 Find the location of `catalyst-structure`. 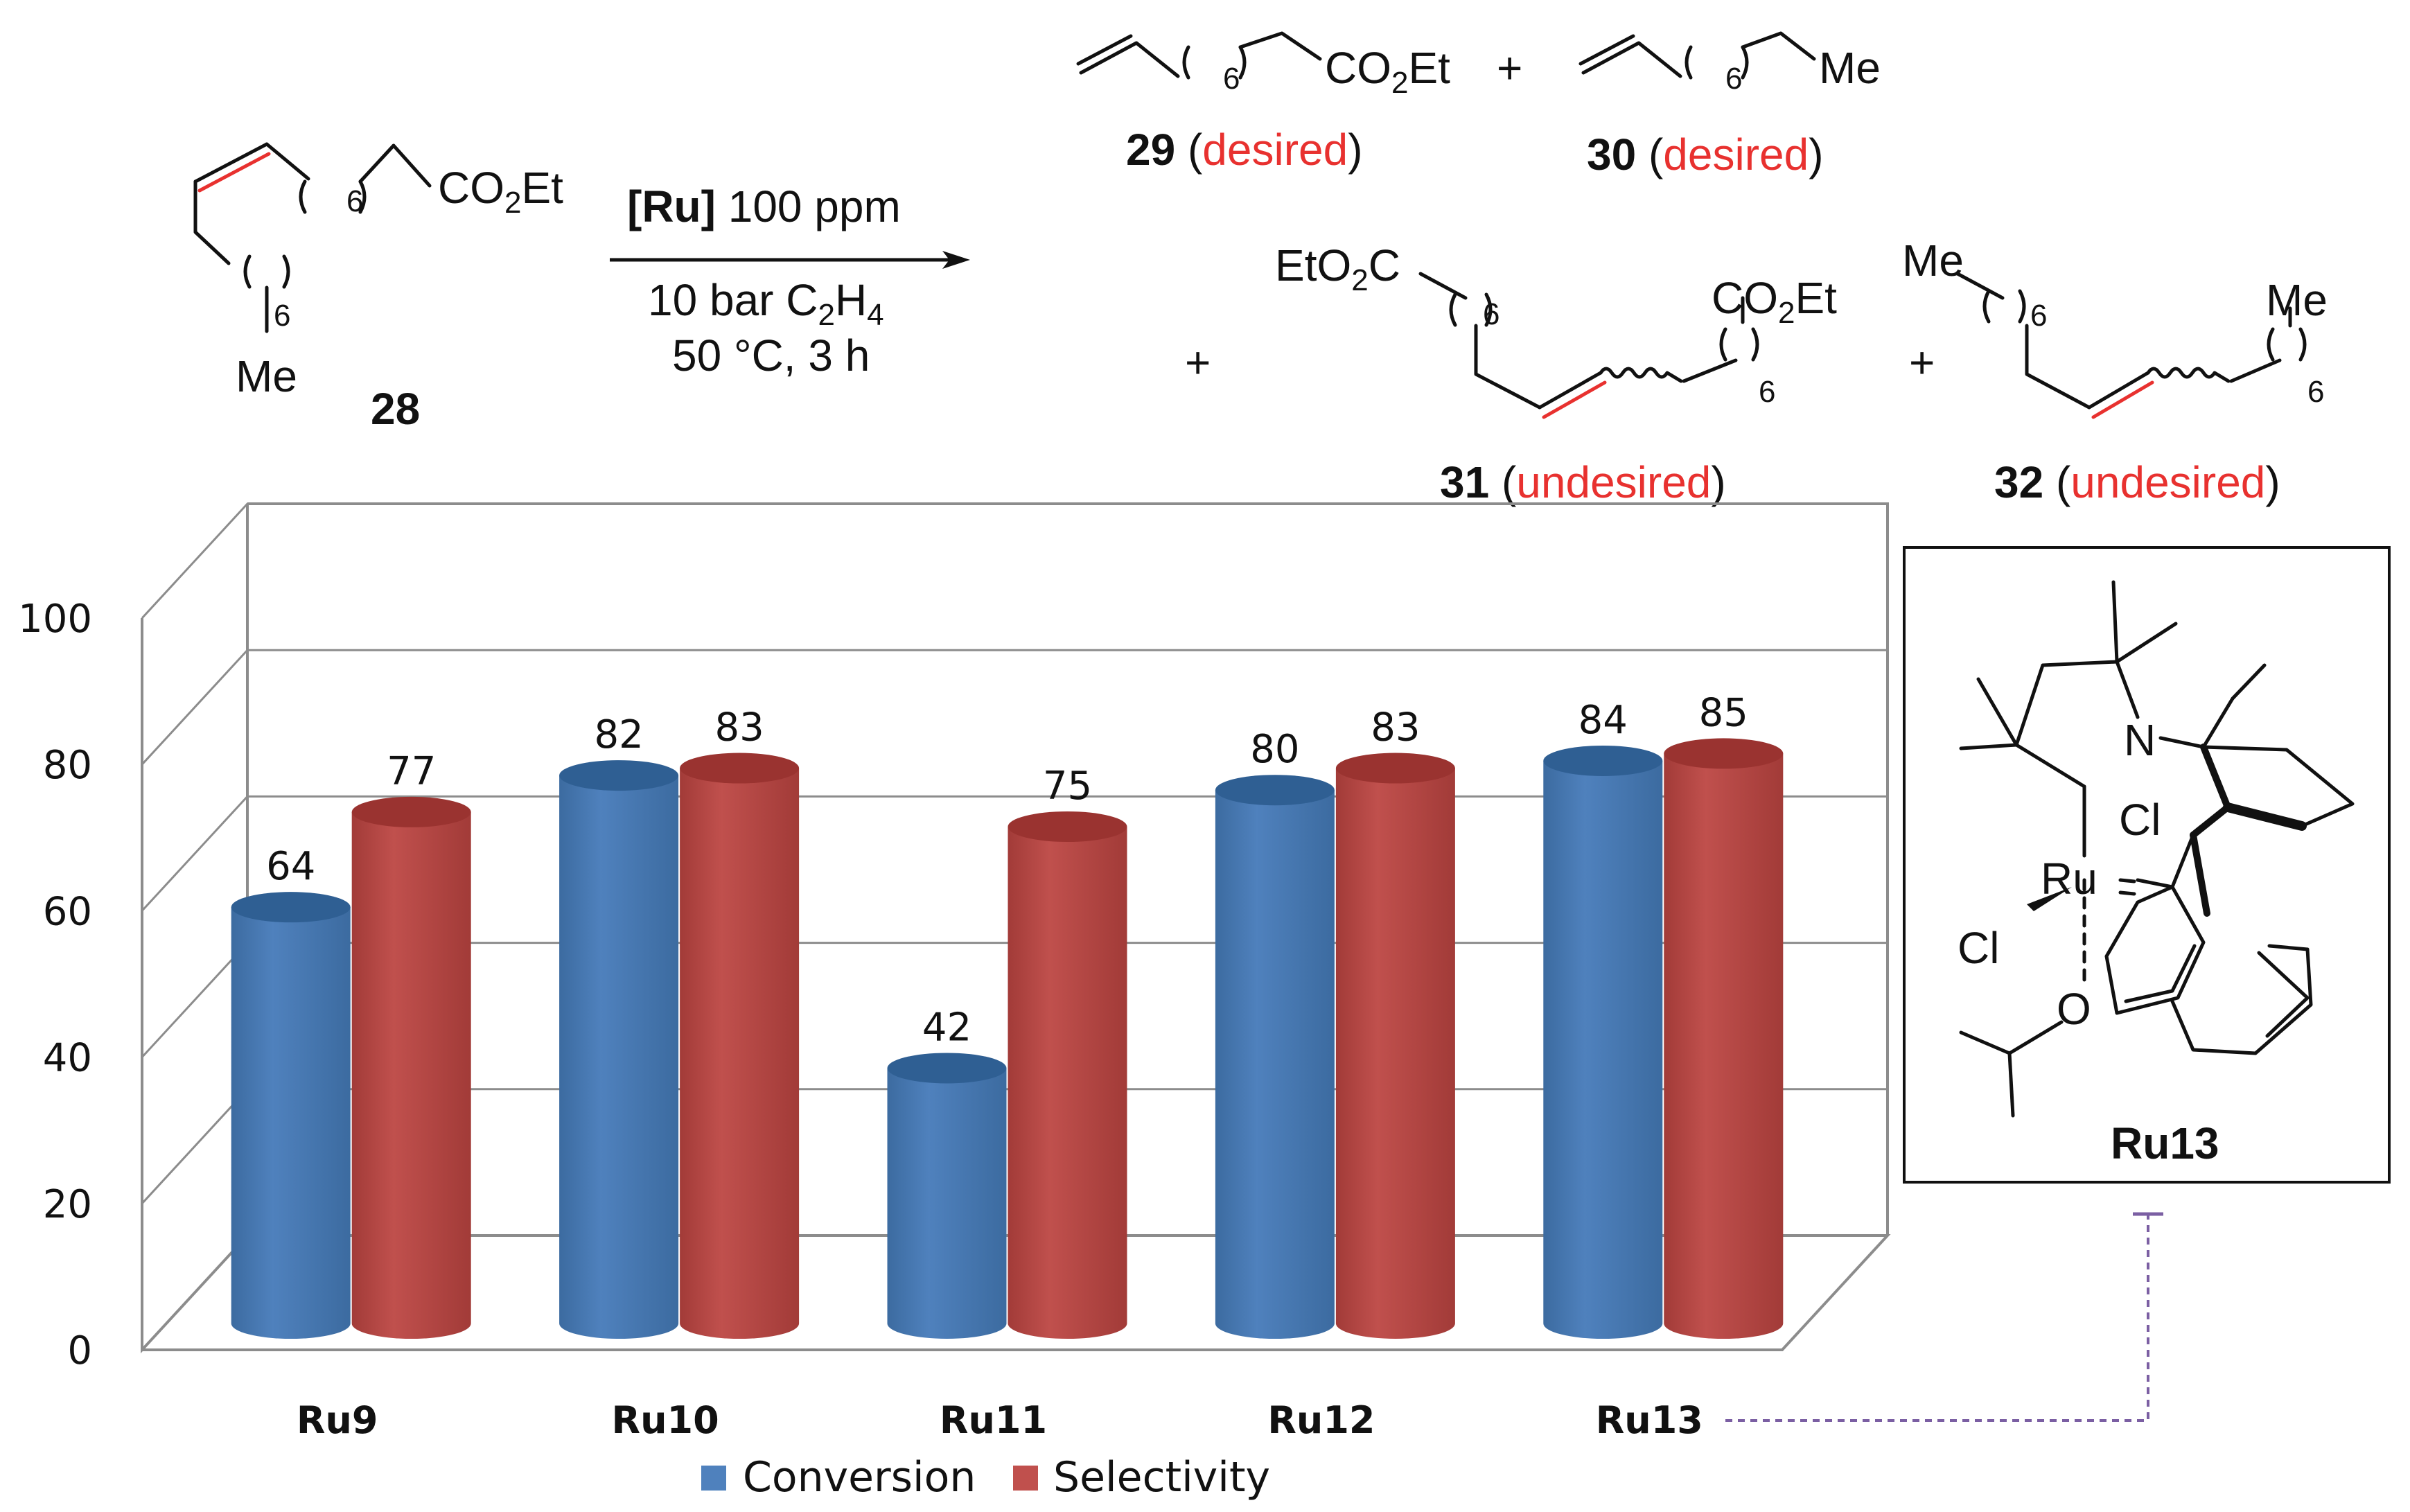

catalyst-structure is located at coordinates (2157, 849).